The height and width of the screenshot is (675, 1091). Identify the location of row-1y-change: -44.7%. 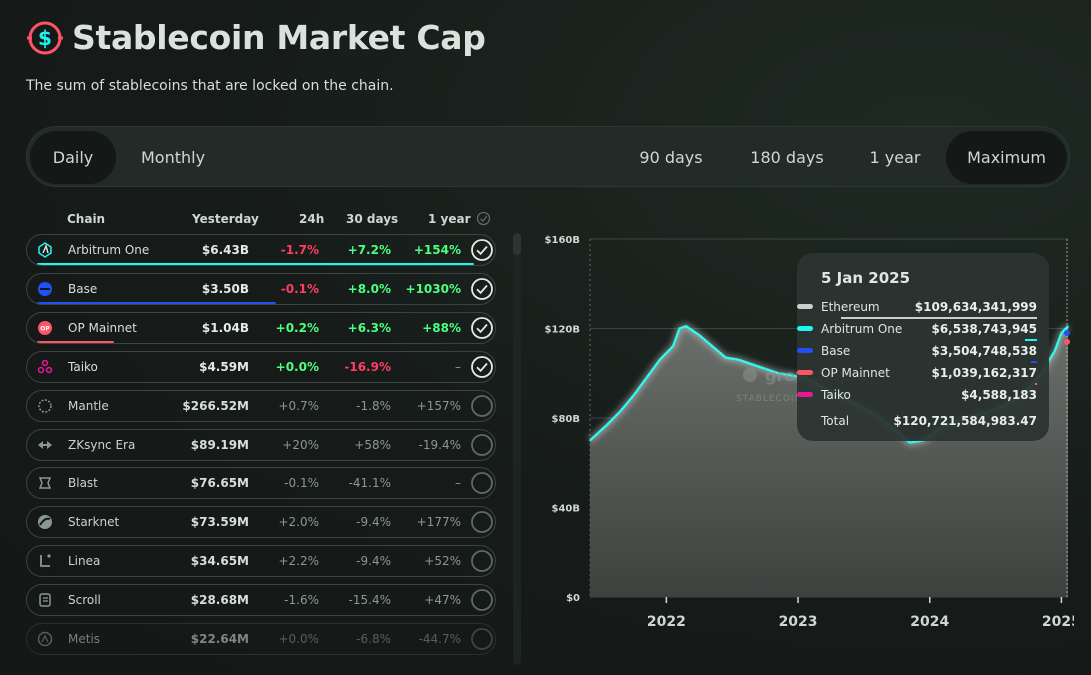
(439, 639).